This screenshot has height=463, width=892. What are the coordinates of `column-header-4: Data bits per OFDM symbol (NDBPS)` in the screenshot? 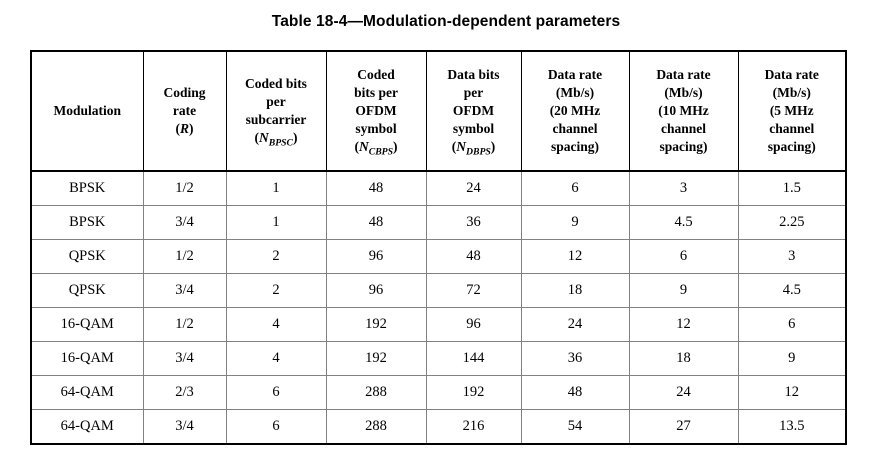 It's located at (473, 111).